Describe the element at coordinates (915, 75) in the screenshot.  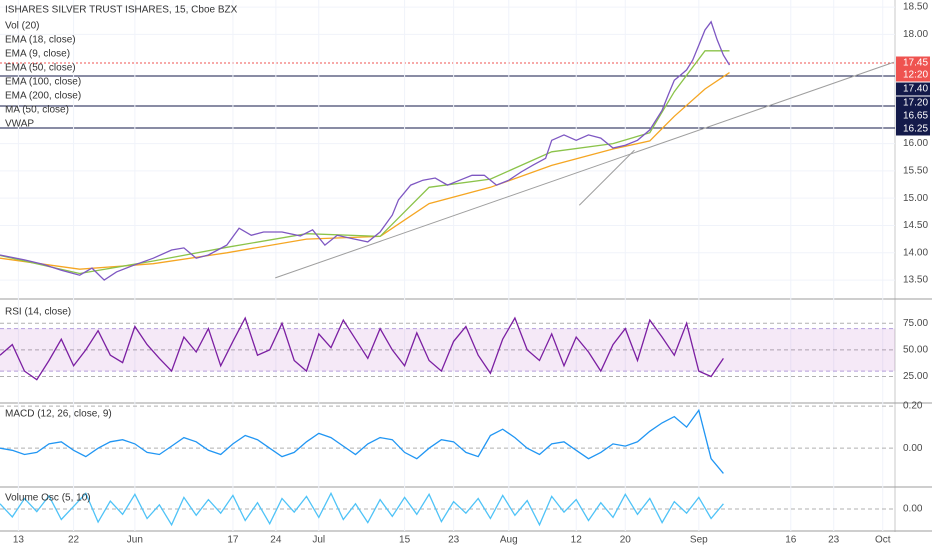
I see `price-badge-label: 12:20` at that location.